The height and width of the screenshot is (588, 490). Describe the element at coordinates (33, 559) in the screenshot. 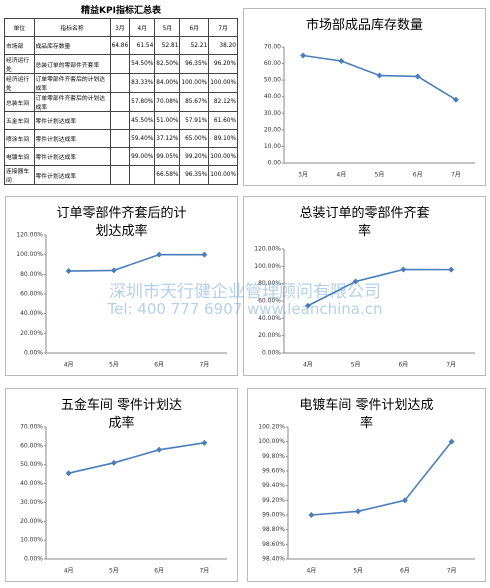

I see `y-tick-label: 0.00%` at that location.